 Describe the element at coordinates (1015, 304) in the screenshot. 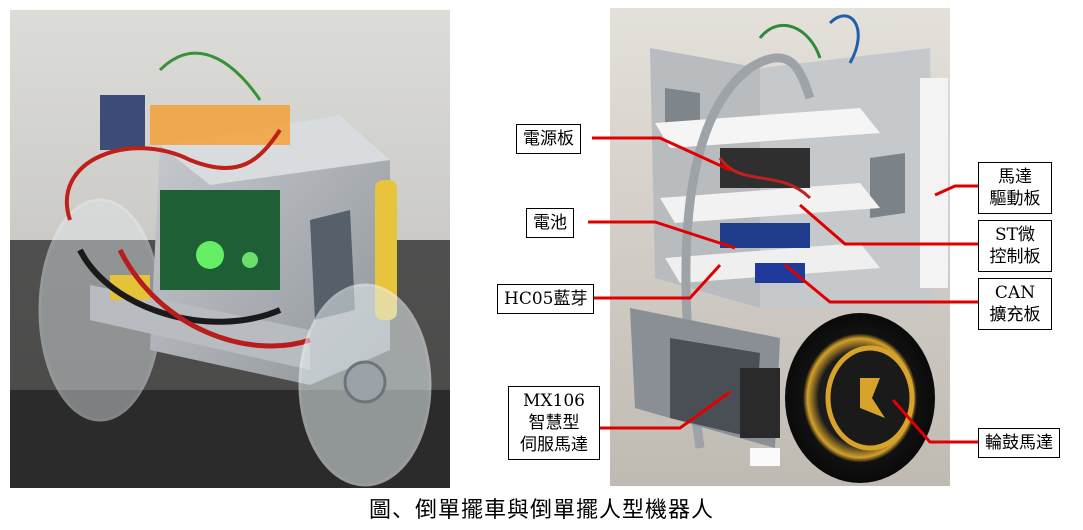

I see `label-can-expansion: CAN 擴充板` at that location.